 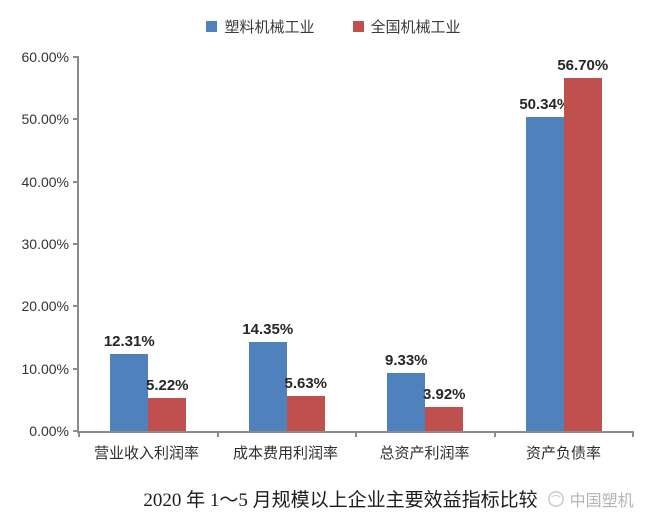 What do you see at coordinates (267, 386) in the screenshot?
I see `bar-s1-c2` at bounding box center [267, 386].